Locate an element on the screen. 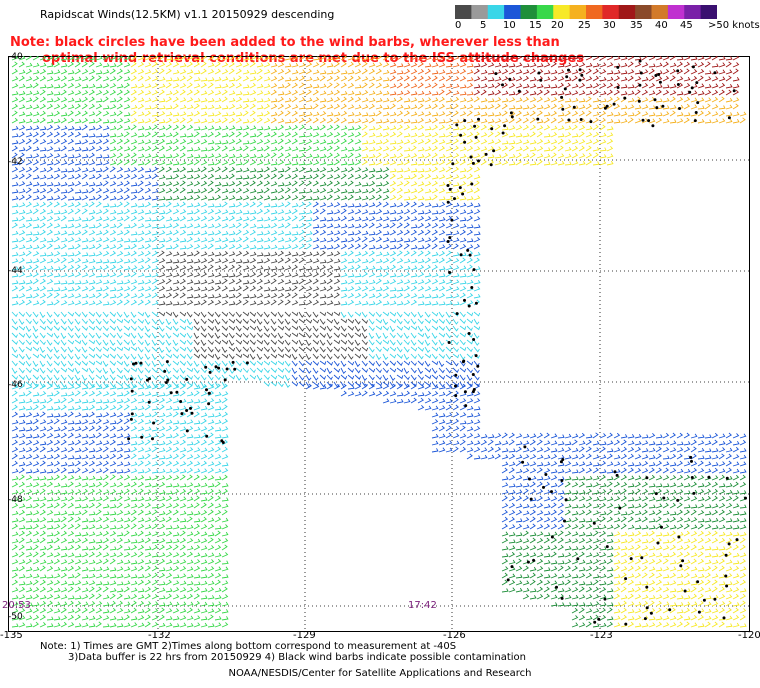 This screenshot has width=760, height=688. lon-tick-label: -129 is located at coordinates (304, 635).